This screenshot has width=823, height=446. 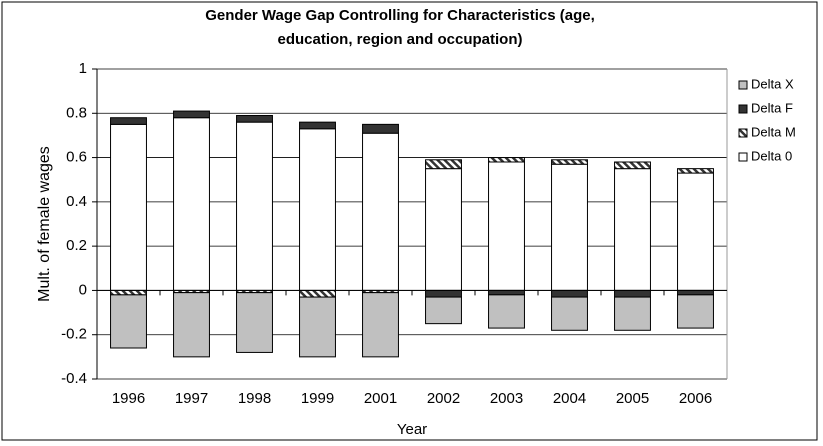 I want to click on legend-label: Delta X, so click(x=772, y=83).